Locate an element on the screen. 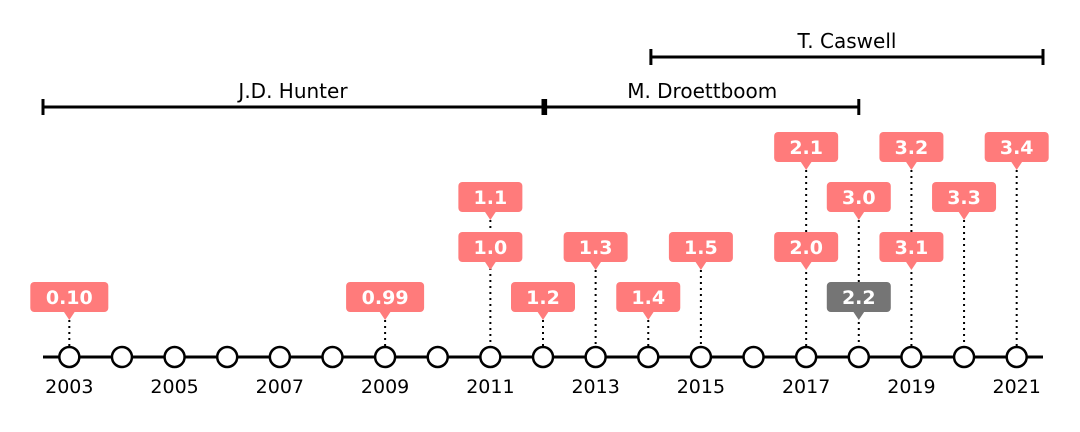 This screenshot has height=432, width=1080. release-version-label: 3.0 is located at coordinates (859, 198).